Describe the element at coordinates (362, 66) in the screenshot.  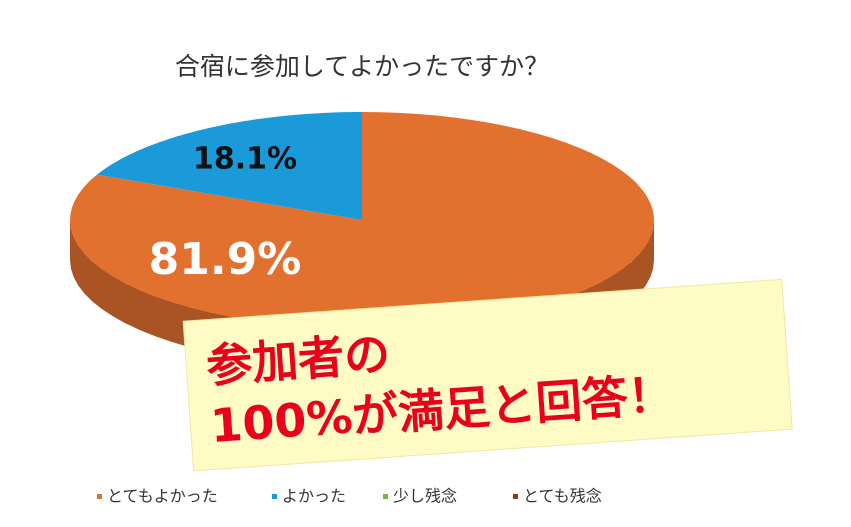
I see `chart-title: 合宿に参加してよかったですか？` at that location.